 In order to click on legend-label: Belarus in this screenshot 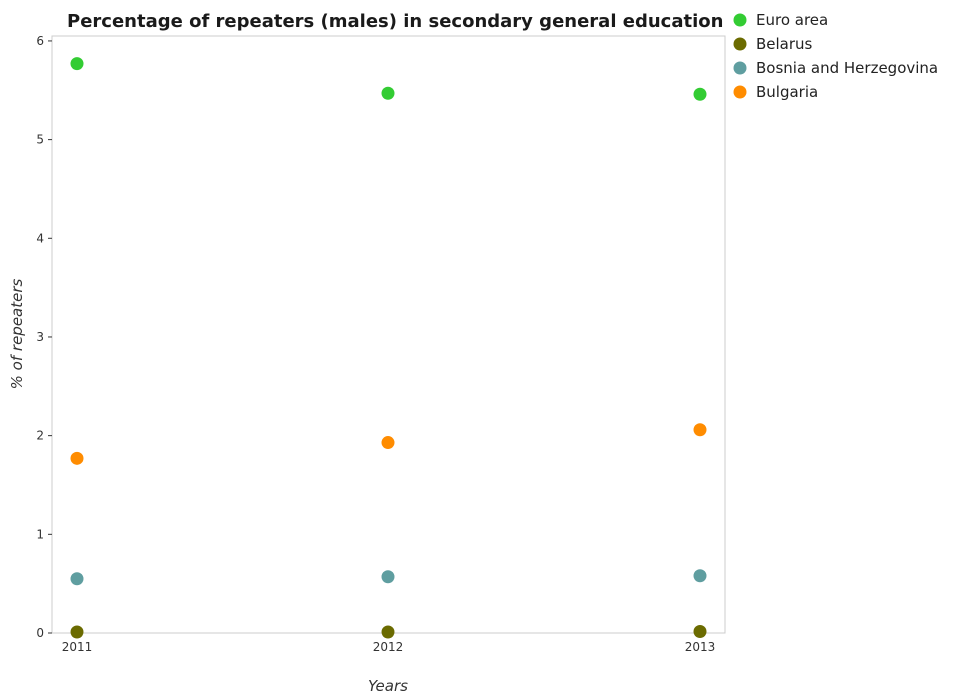, I will do `click(784, 44)`.